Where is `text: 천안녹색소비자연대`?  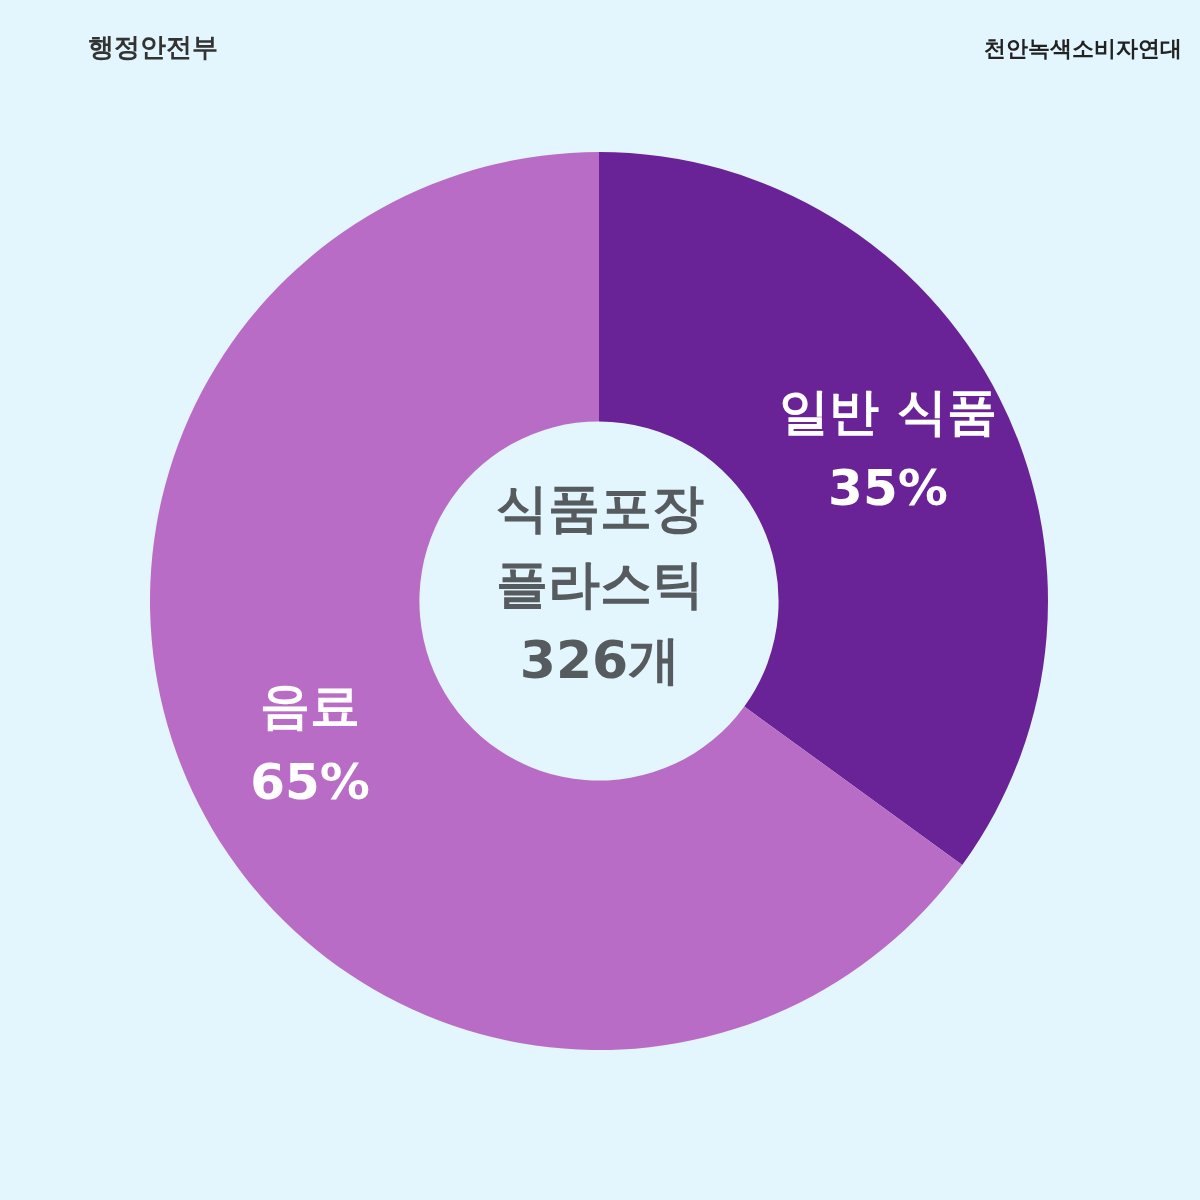 text: 천안녹색소비자연대 is located at coordinates (1083, 49).